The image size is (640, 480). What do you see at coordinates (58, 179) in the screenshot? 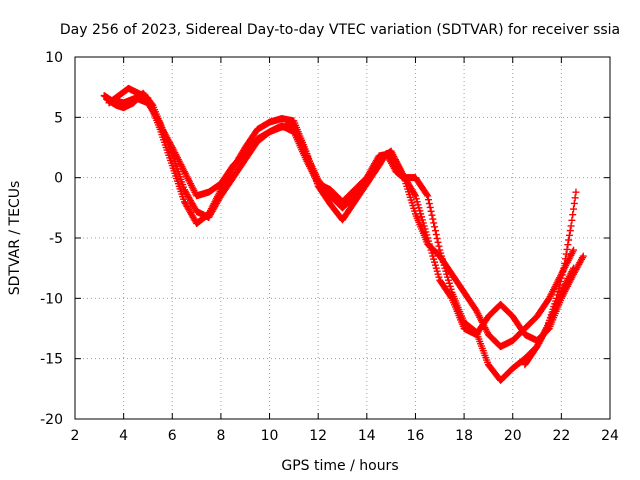
I see `y-tick-label: 0` at bounding box center [58, 179].